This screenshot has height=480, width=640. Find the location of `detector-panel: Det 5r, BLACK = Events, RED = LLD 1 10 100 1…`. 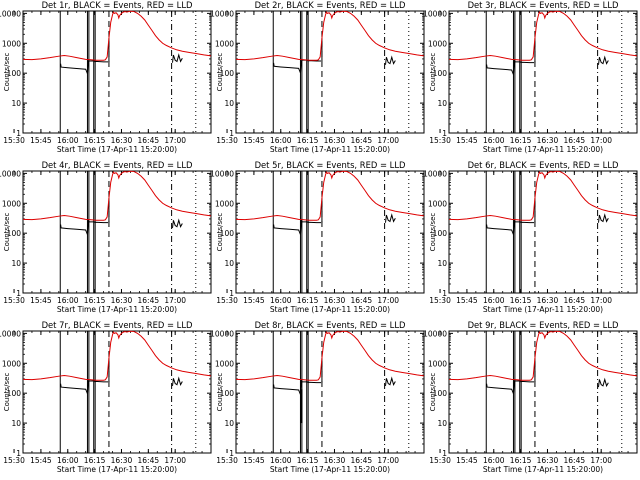

detector-panel: Det 5r, BLACK = Events, RED = LLD 1 10 100 1… is located at coordinates (317, 237).